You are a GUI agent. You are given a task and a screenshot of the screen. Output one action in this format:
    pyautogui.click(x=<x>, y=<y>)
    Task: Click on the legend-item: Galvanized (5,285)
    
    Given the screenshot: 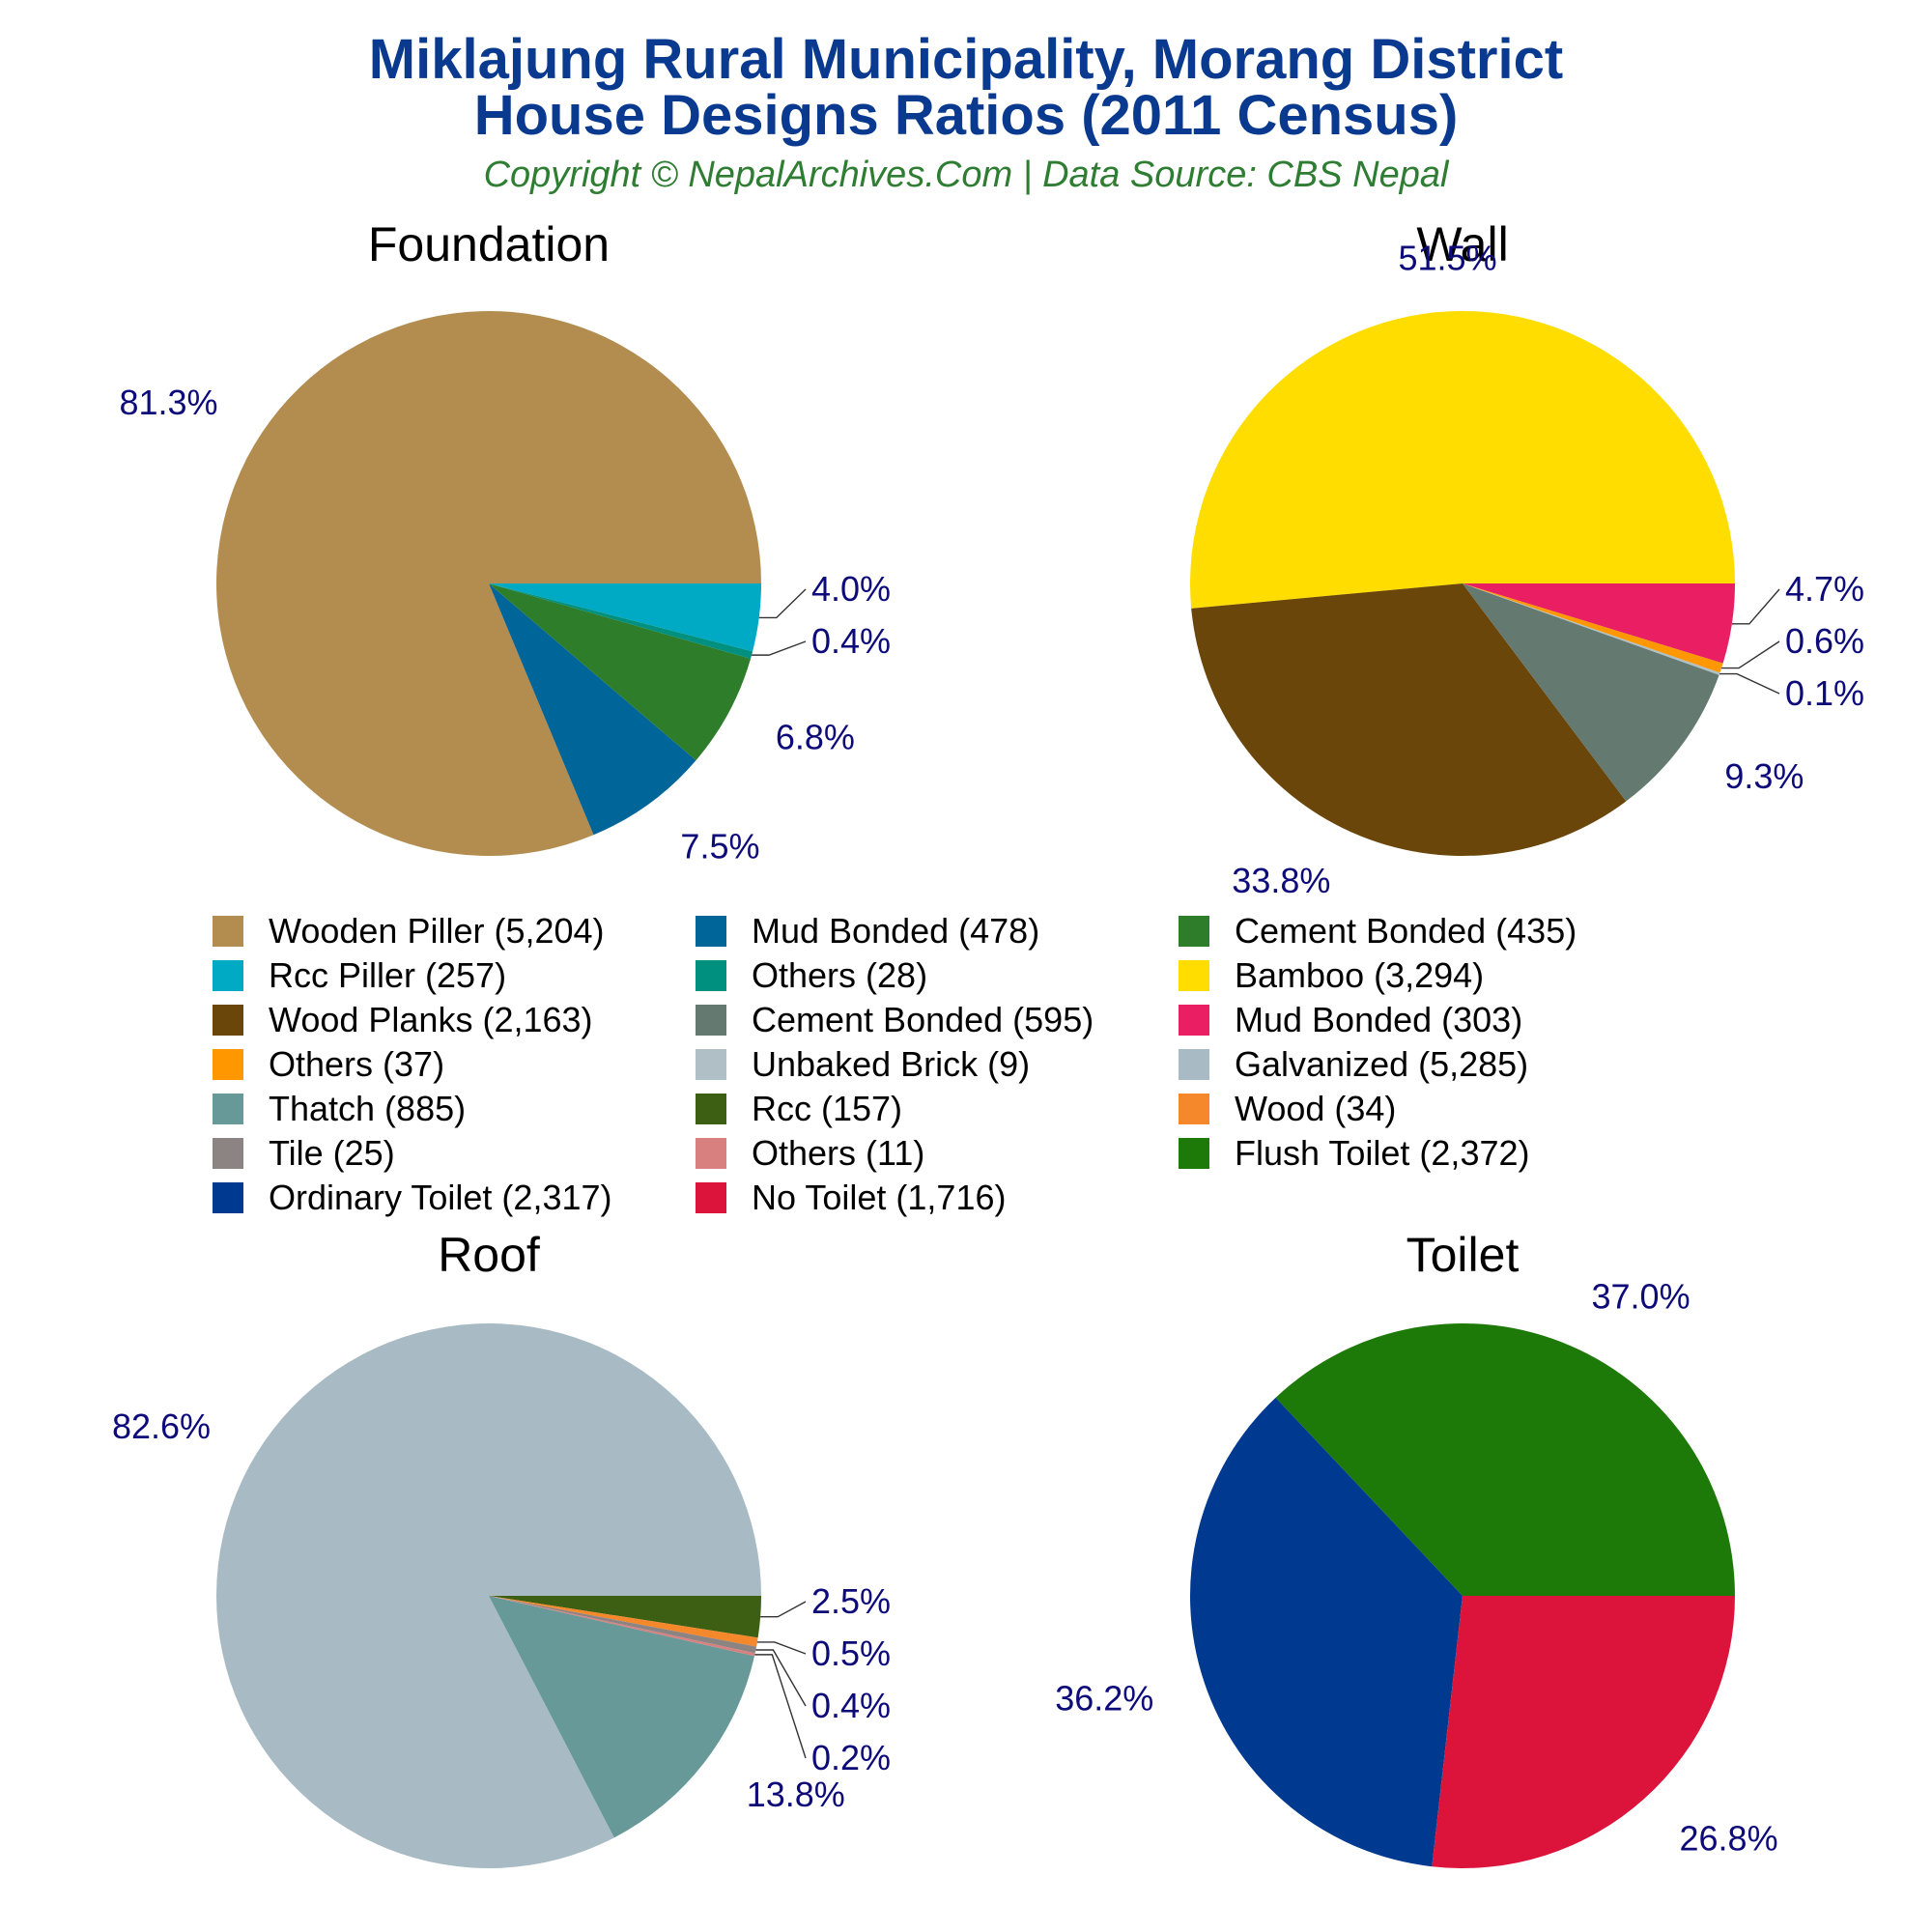 What is the action you would take?
    pyautogui.click(x=1354, y=1064)
    